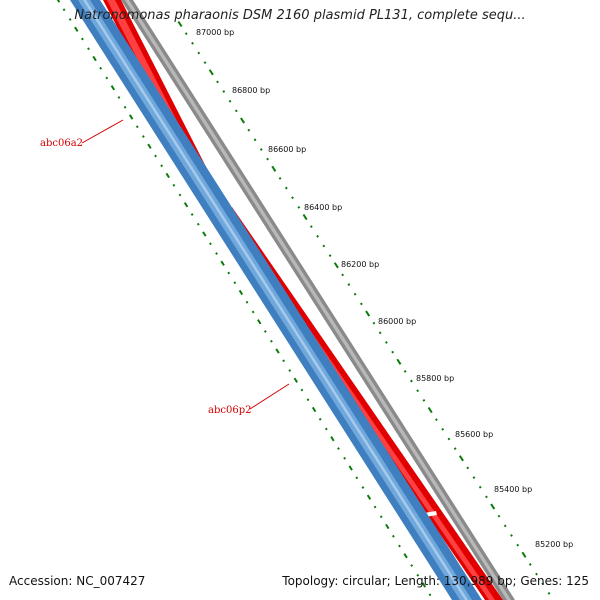 Image resolution: width=600 pixels, height=600 pixels. I want to click on gene-label-abc06p2: abc06p2, so click(249, 399).